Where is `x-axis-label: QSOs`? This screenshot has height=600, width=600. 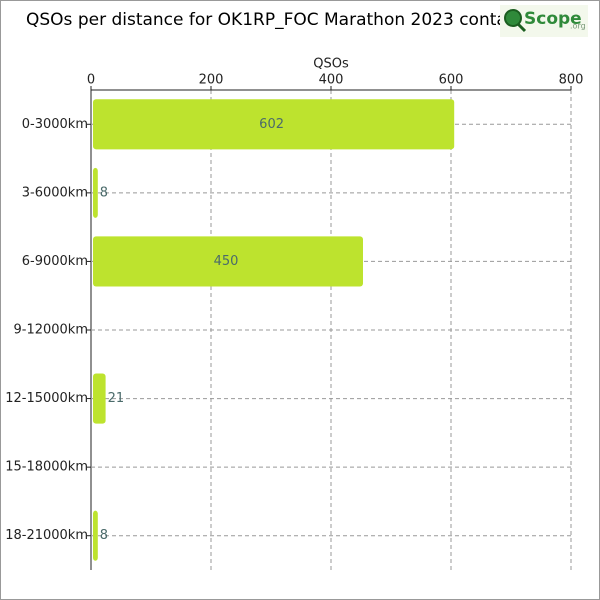 x-axis-label: QSOs is located at coordinates (331, 64).